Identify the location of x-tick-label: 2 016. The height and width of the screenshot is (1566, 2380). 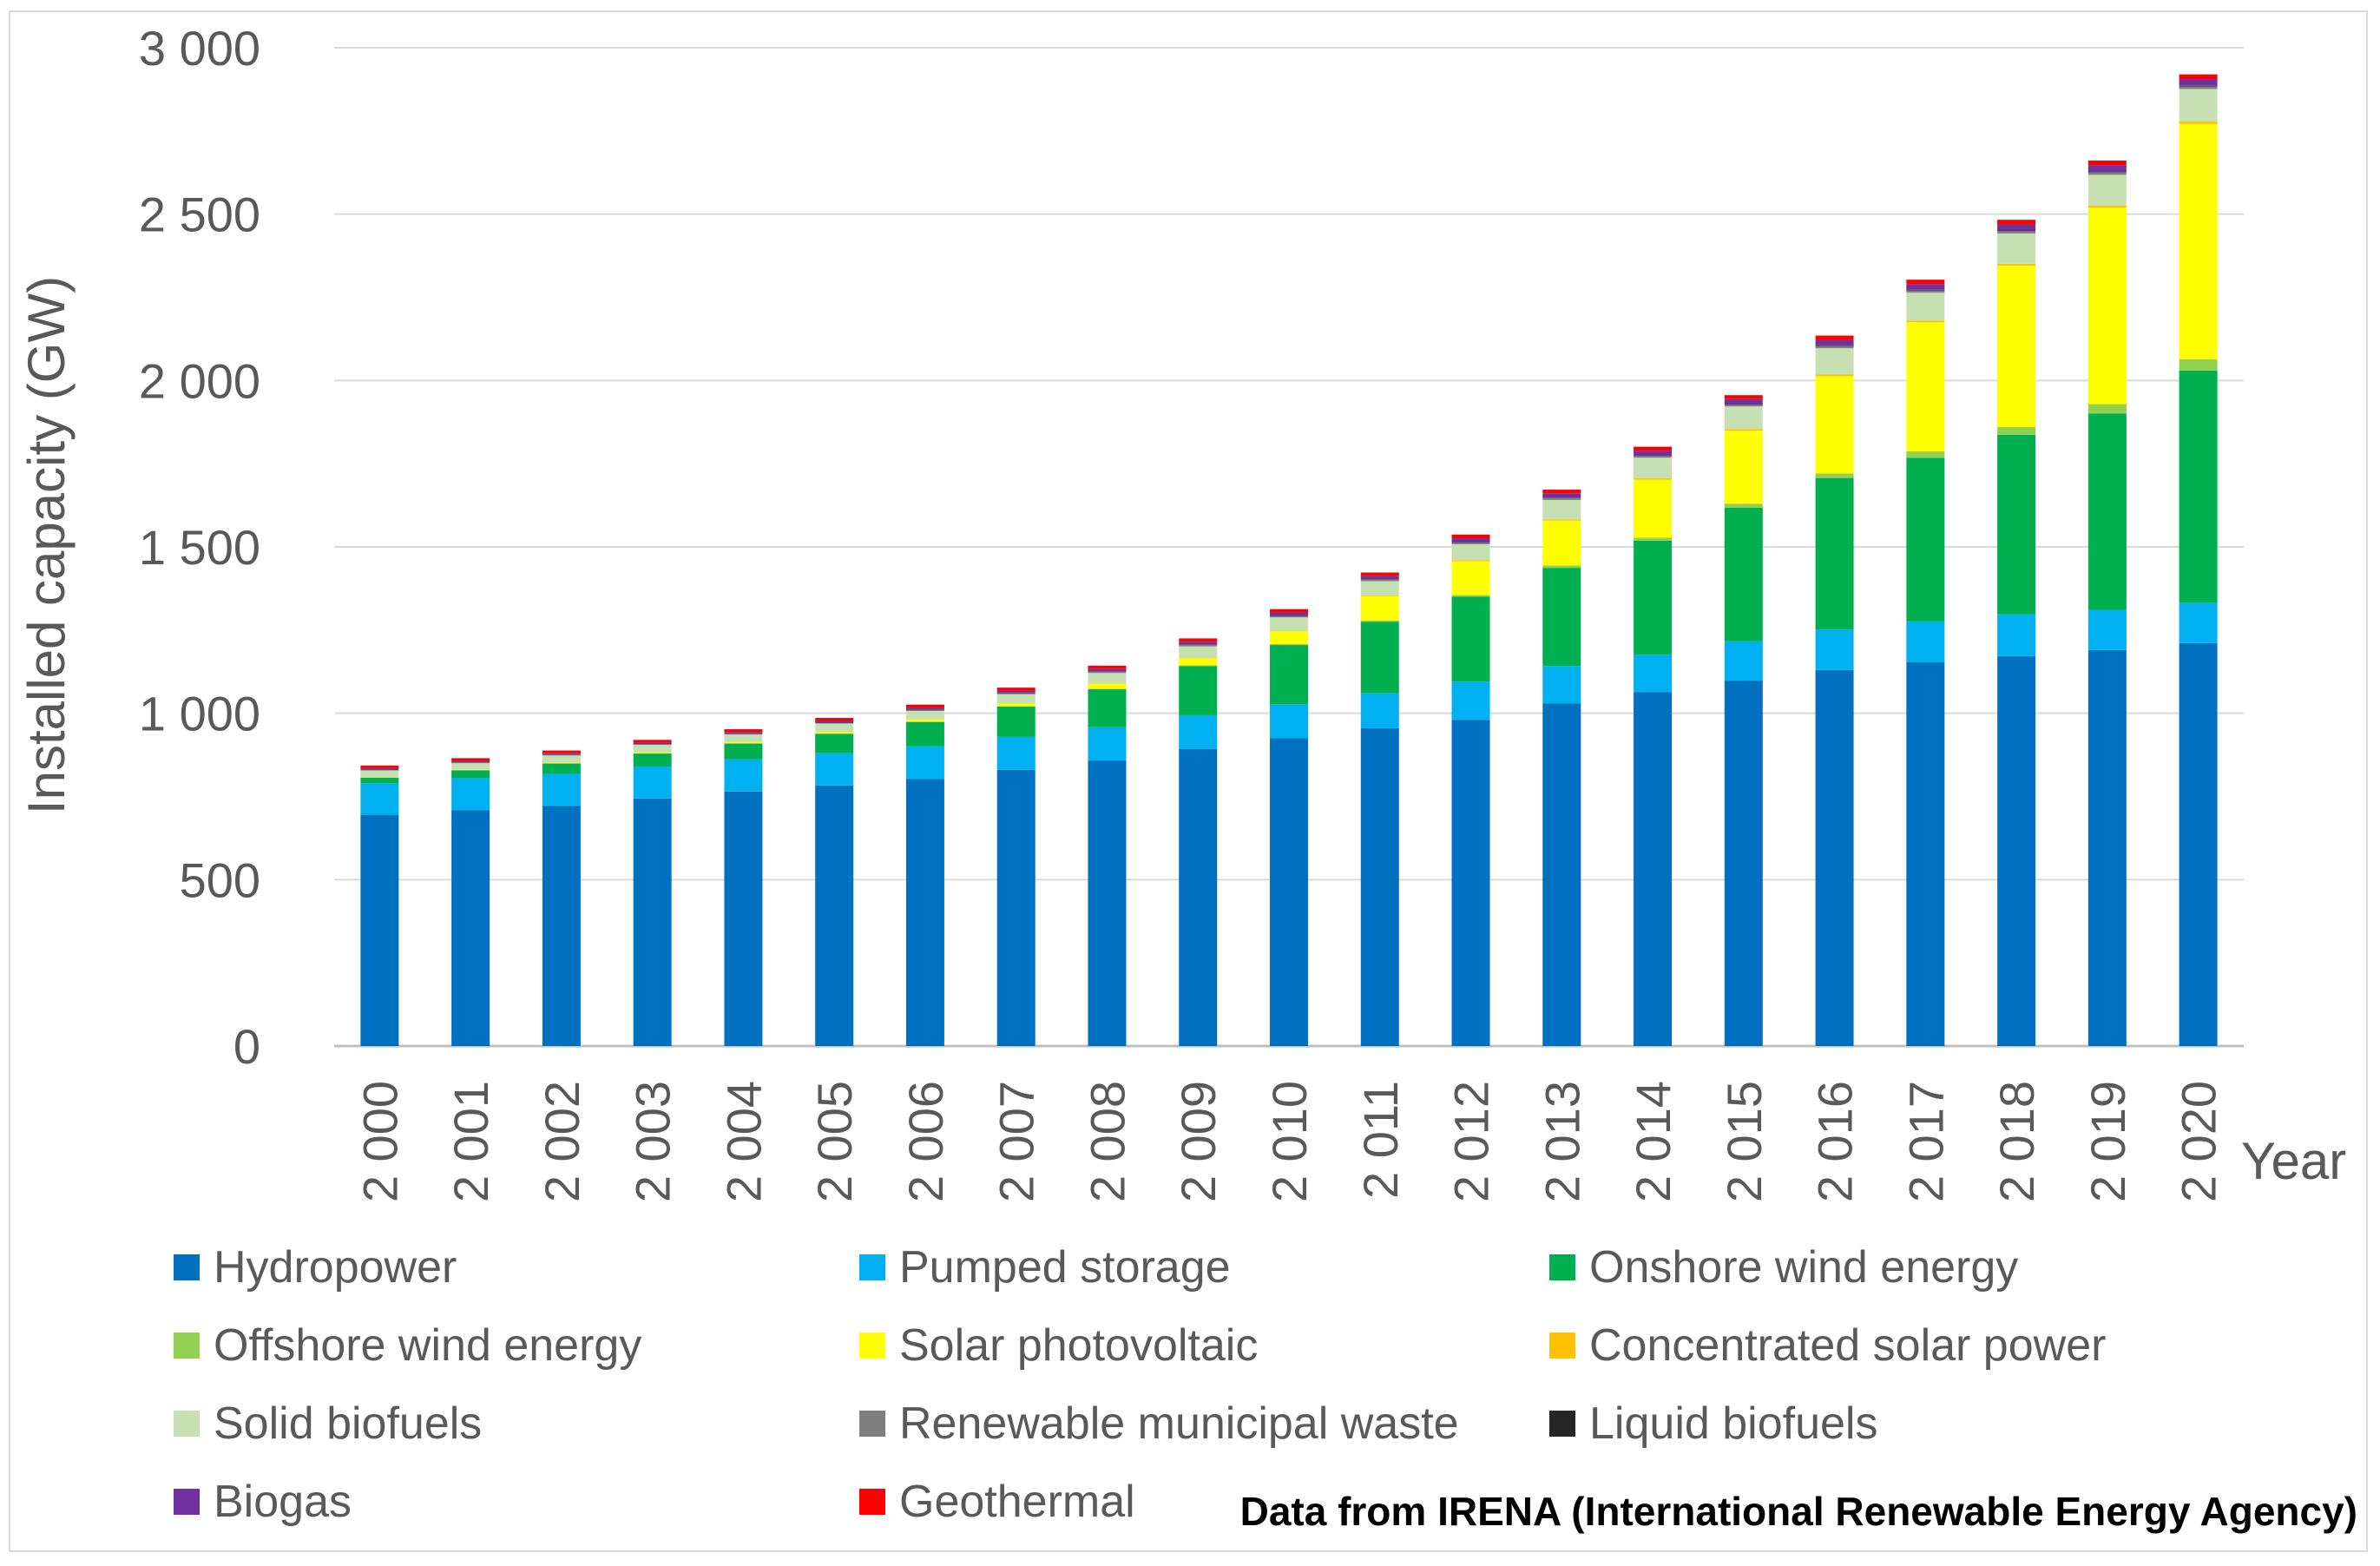
(1835, 1141).